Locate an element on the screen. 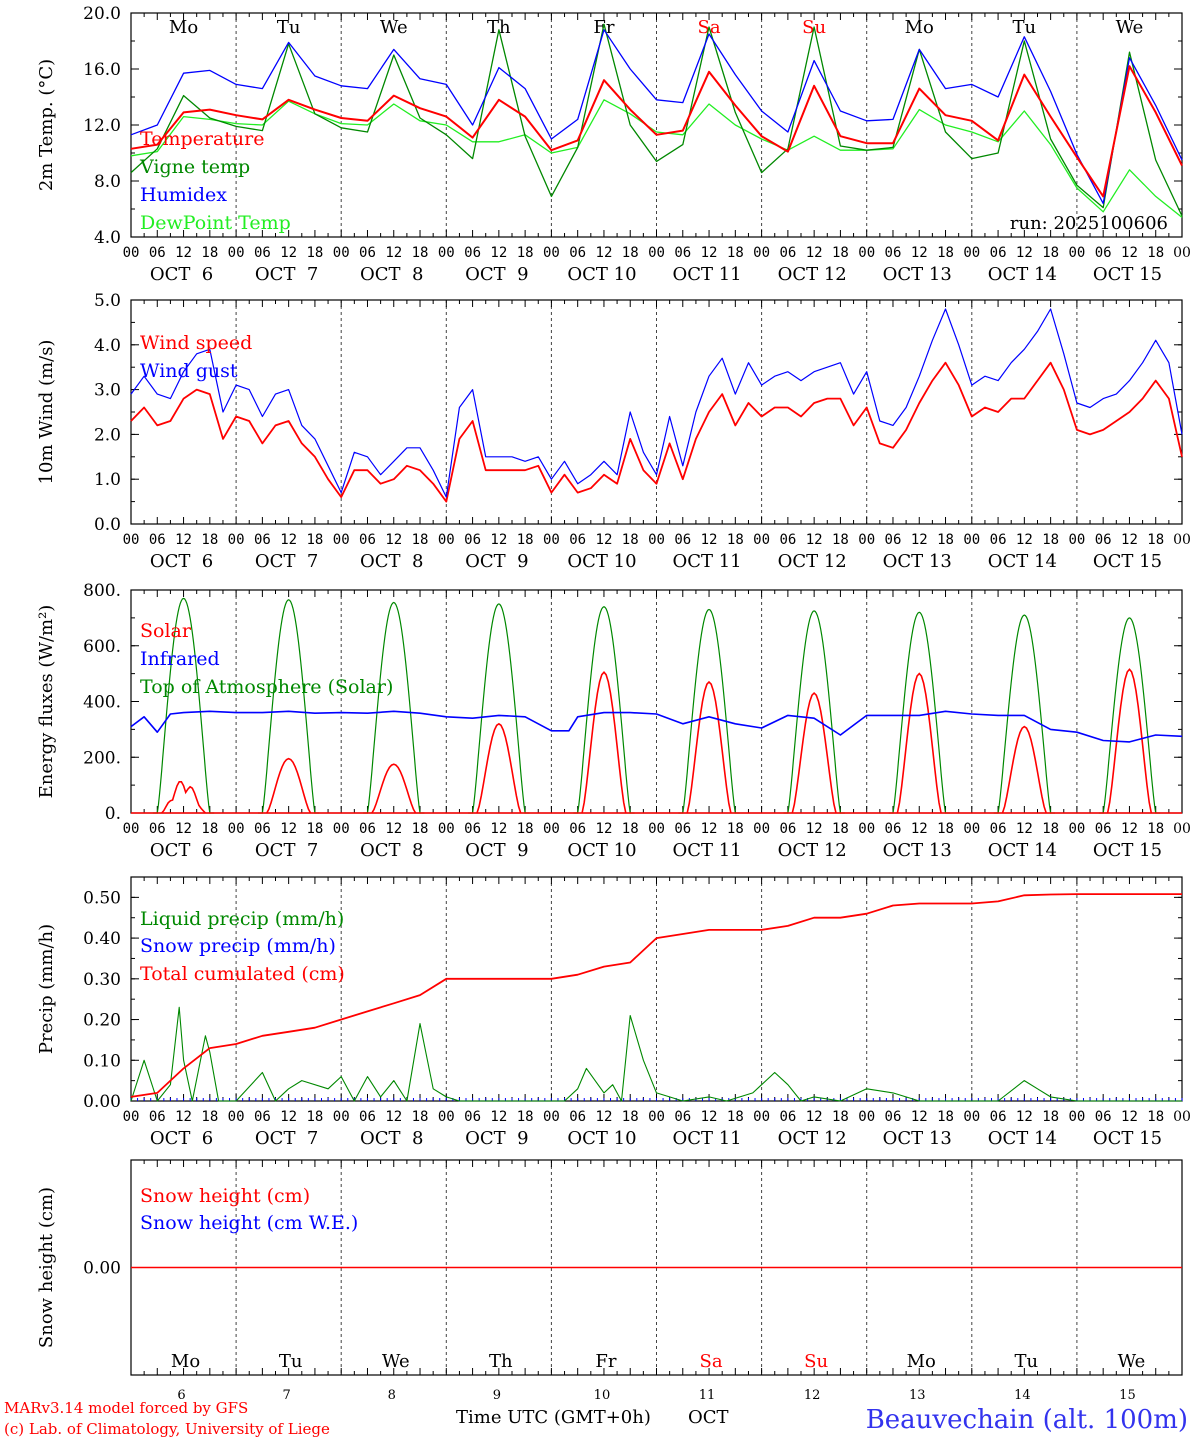 Image resolution: width=1194 pixels, height=1440 pixels. wind-series-wind-gust is located at coordinates (656, 403).